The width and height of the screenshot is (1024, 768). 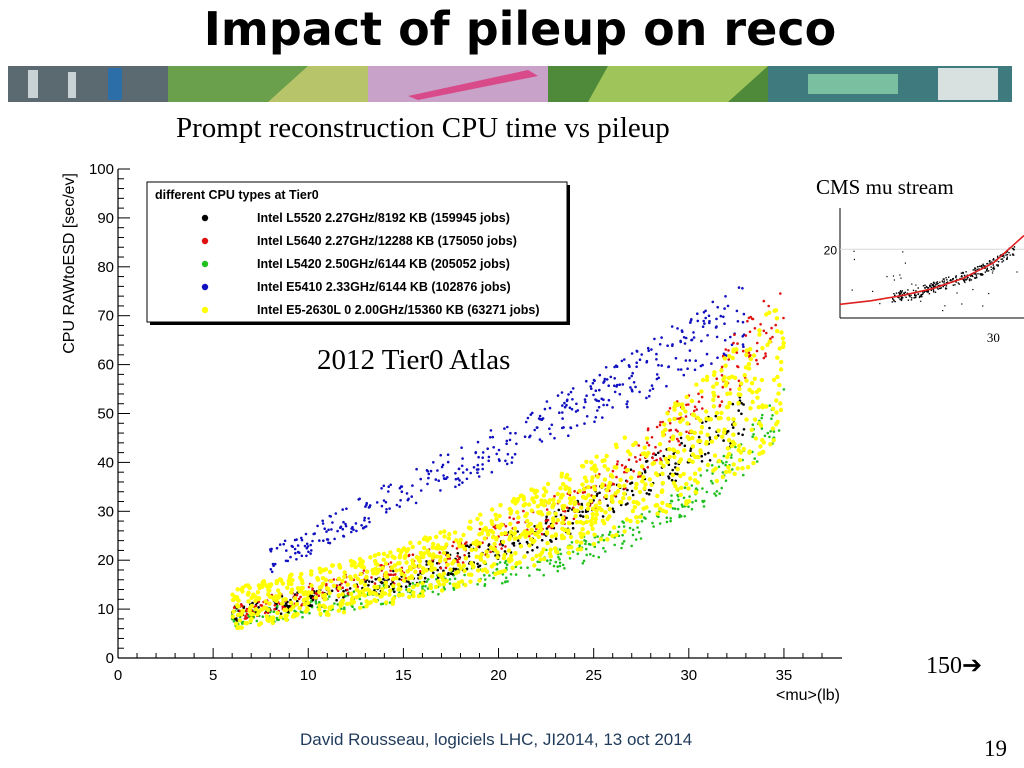 What do you see at coordinates (885, 187) in the screenshot?
I see `inset-title: CMS mu stream` at bounding box center [885, 187].